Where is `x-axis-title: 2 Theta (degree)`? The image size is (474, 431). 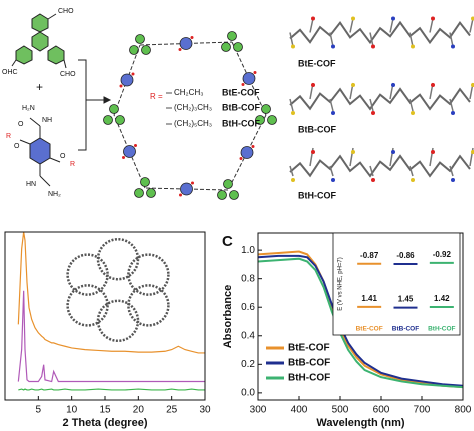
x-axis-title: 2 Theta (degree) is located at coordinates (105, 423).